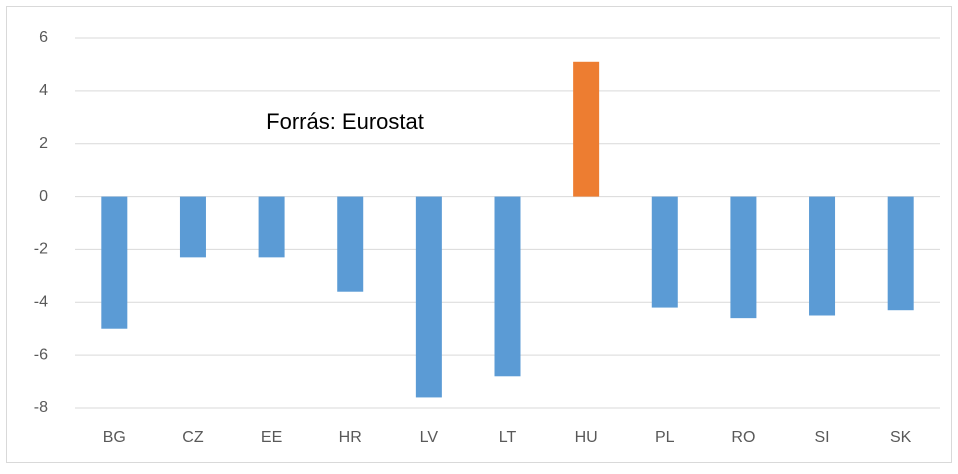 The height and width of the screenshot is (474, 958). What do you see at coordinates (586, 437) in the screenshot?
I see `x-tick-label: HU` at bounding box center [586, 437].